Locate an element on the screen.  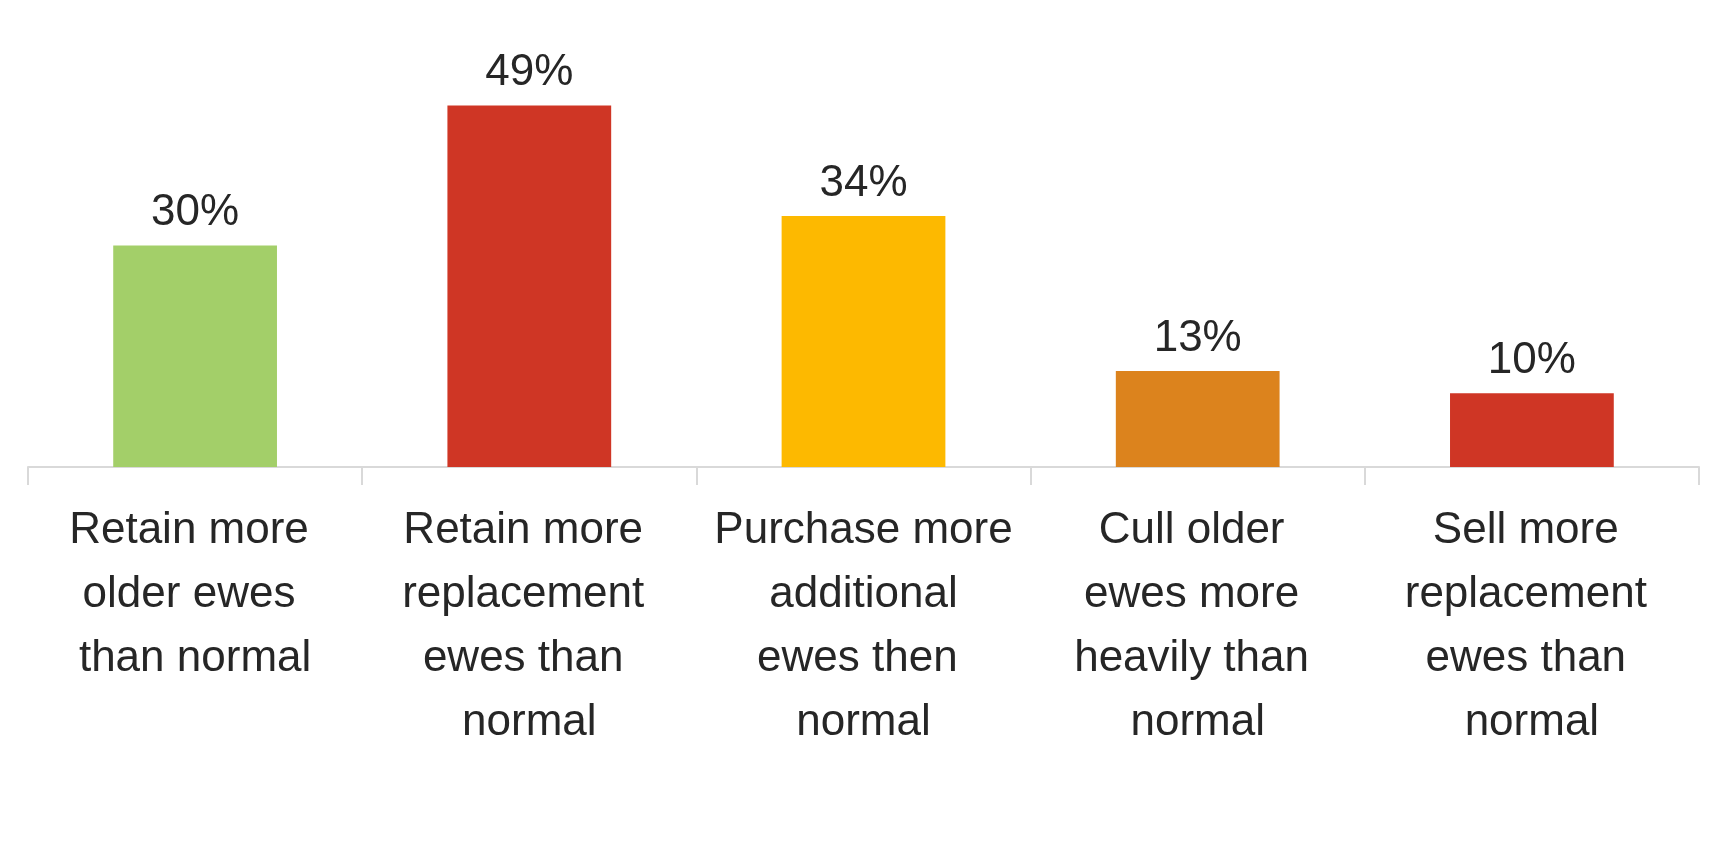
x-tick-label: Cull older ewes more heavily than normal is located at coordinates (1198, 623).